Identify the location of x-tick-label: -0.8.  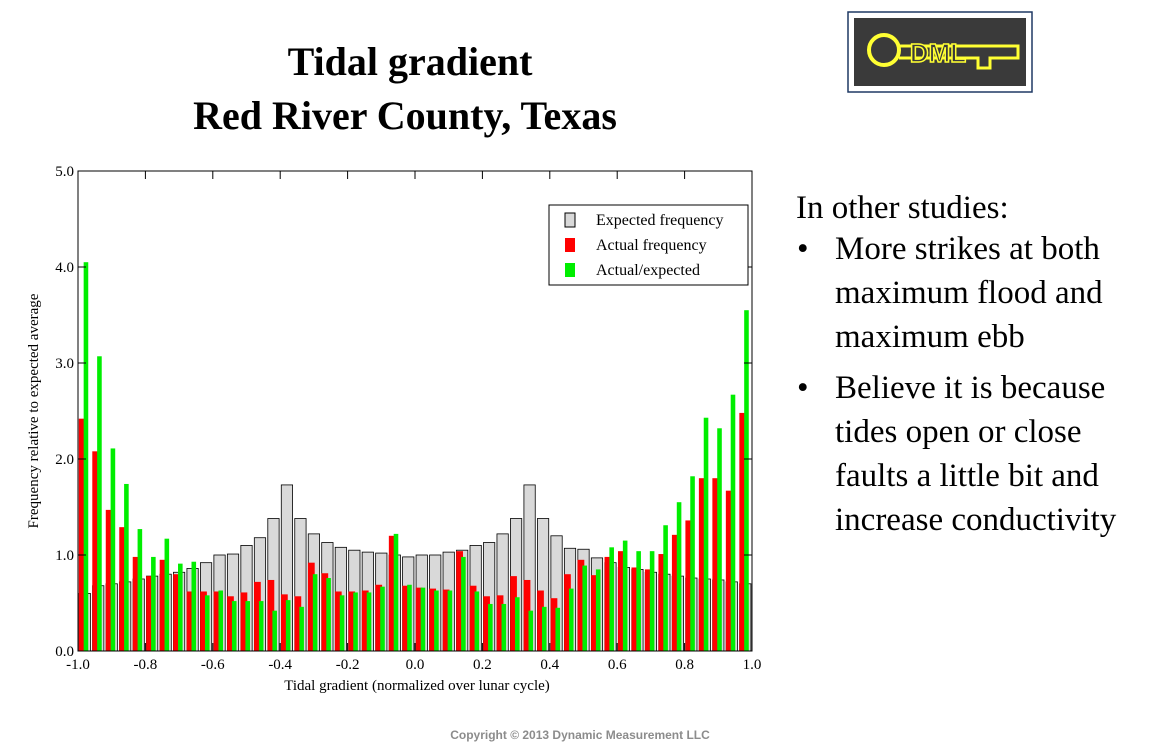
(146, 665).